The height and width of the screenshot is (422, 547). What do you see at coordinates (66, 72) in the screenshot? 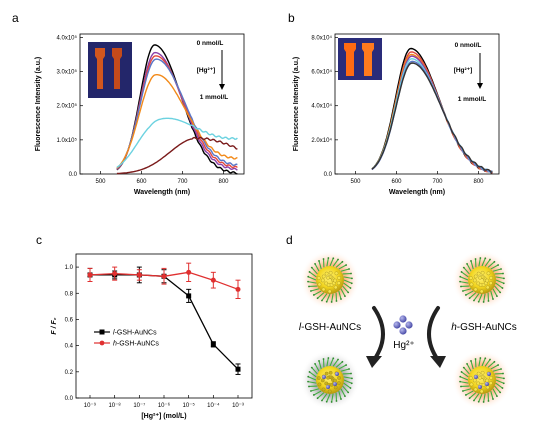
I see `y-tick-label: 3.0x10⁵` at bounding box center [66, 72].